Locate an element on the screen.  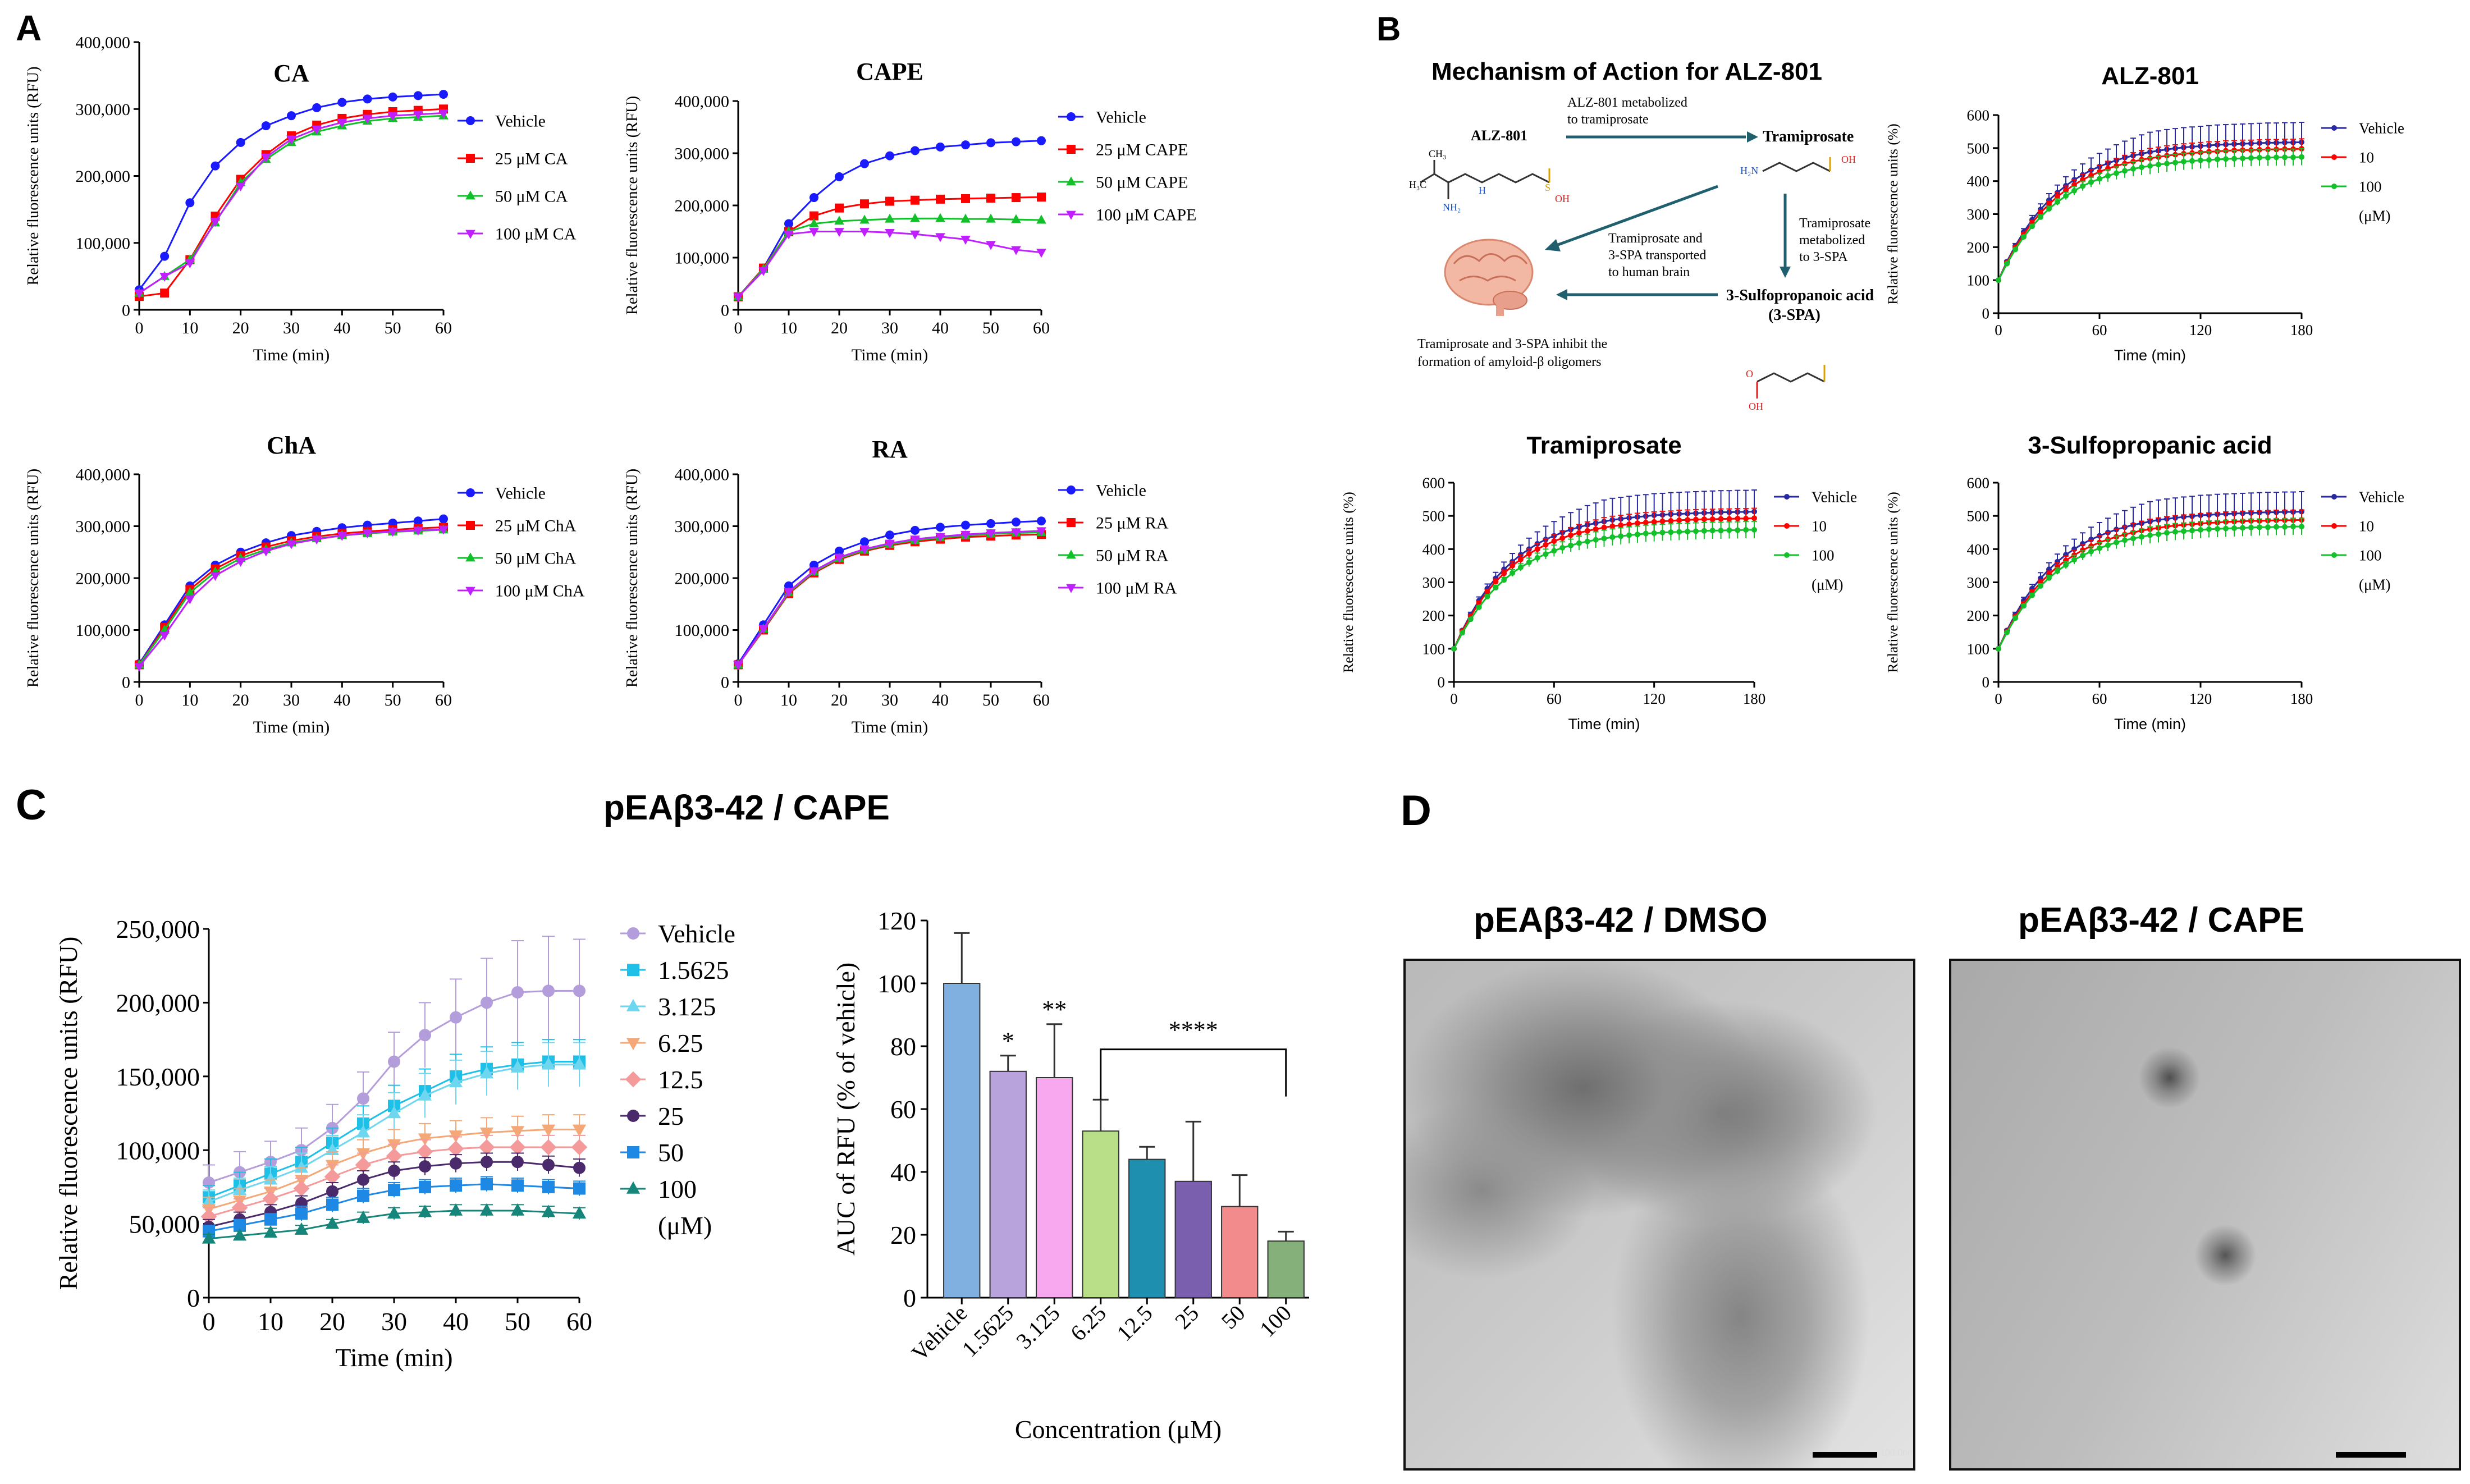
y-axis-label: Relative fluorescence units (RFU) is located at coordinates (632, 206).